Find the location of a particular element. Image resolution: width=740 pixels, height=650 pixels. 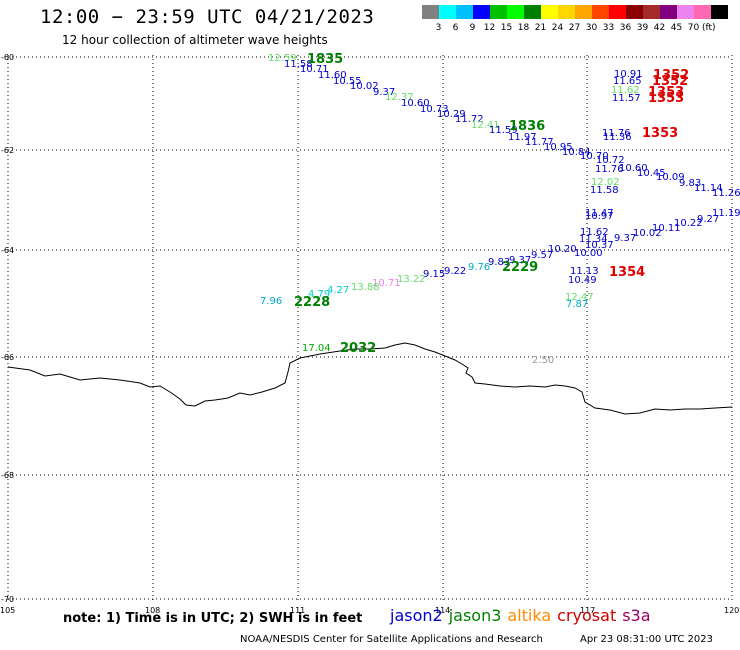

scale-label: 24 is located at coordinates (557, 28).